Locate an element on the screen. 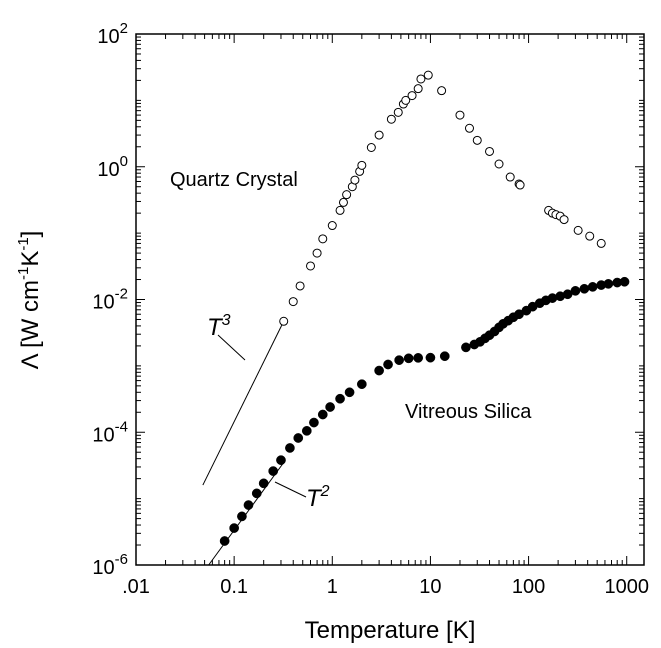 The height and width of the screenshot is (648, 661). t2-label-group: T2 is located at coordinates (302, 496).